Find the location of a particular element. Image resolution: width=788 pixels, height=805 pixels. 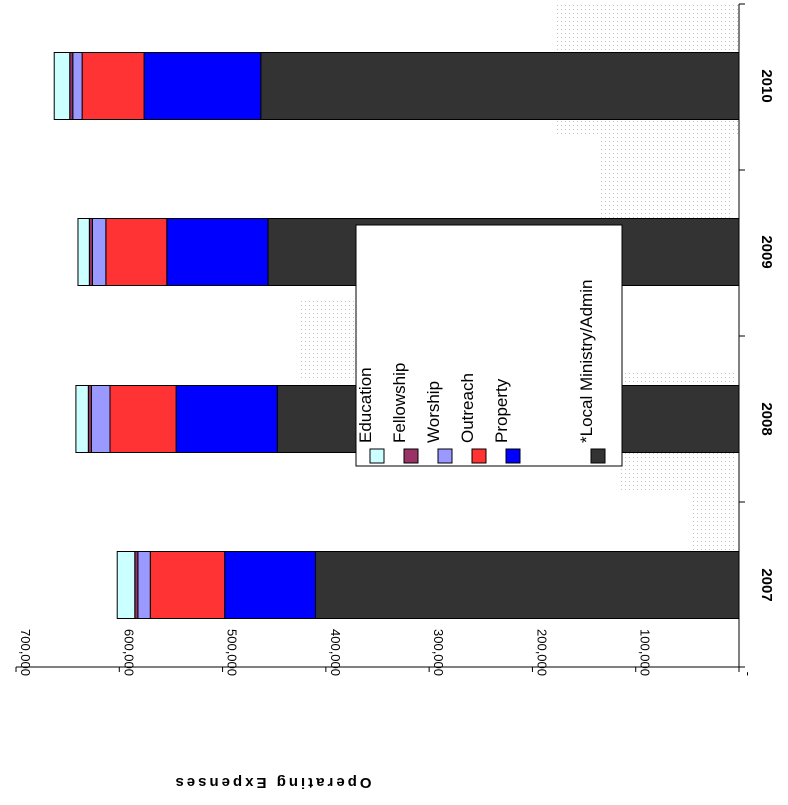

value-tick-label: 700,000 is located at coordinates (25, 652).